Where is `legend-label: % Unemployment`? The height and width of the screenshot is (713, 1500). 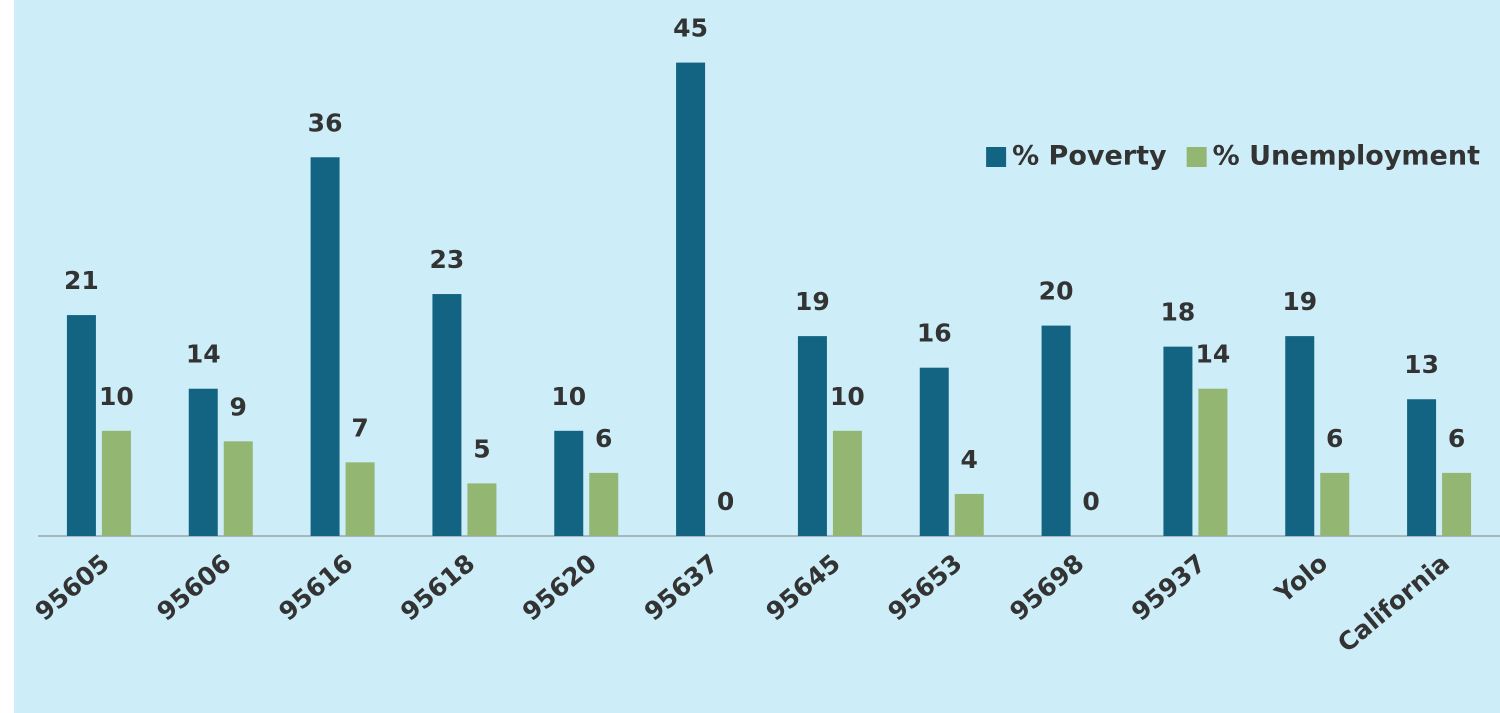 legend-label: % Unemployment is located at coordinates (1346, 156).